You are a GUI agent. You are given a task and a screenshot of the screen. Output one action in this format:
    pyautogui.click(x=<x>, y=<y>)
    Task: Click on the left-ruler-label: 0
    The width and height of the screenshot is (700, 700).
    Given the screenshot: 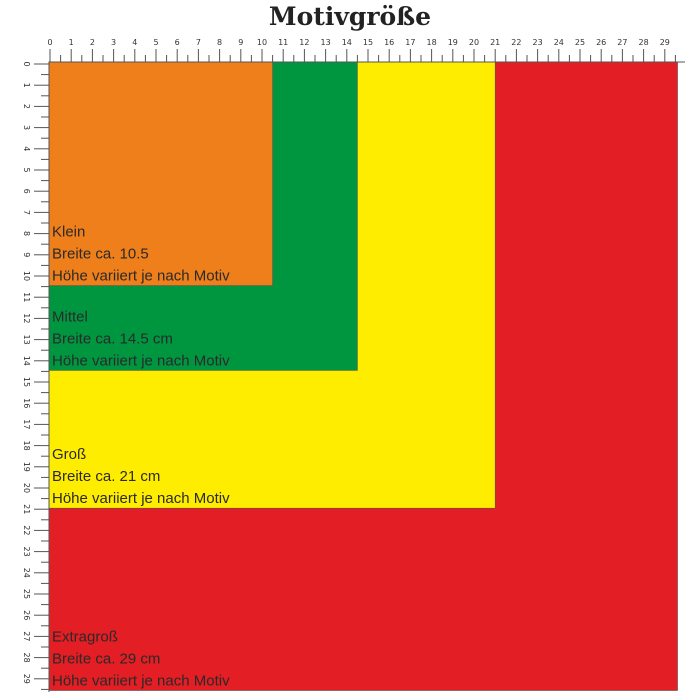 What is the action you would take?
    pyautogui.click(x=26, y=63)
    